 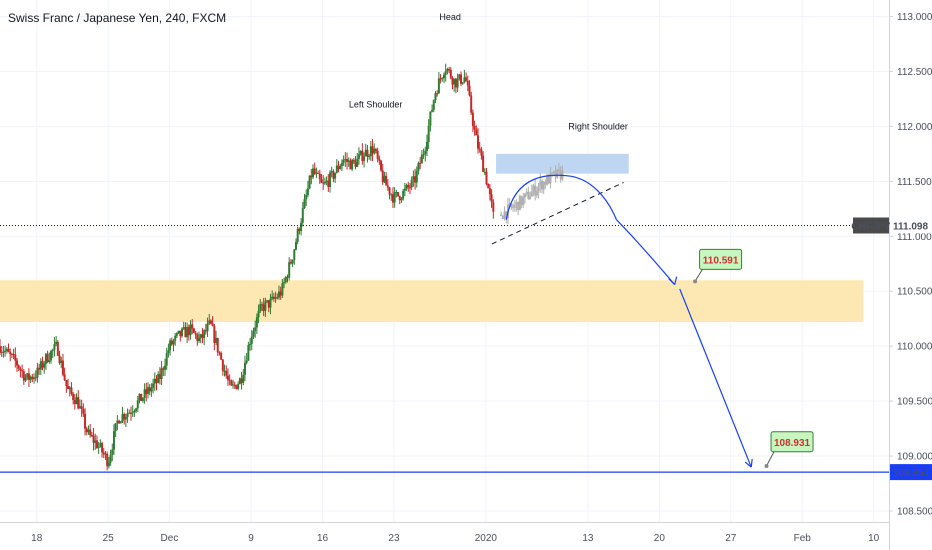 I want to click on y-tick-label: 113.000, so click(x=914, y=17).